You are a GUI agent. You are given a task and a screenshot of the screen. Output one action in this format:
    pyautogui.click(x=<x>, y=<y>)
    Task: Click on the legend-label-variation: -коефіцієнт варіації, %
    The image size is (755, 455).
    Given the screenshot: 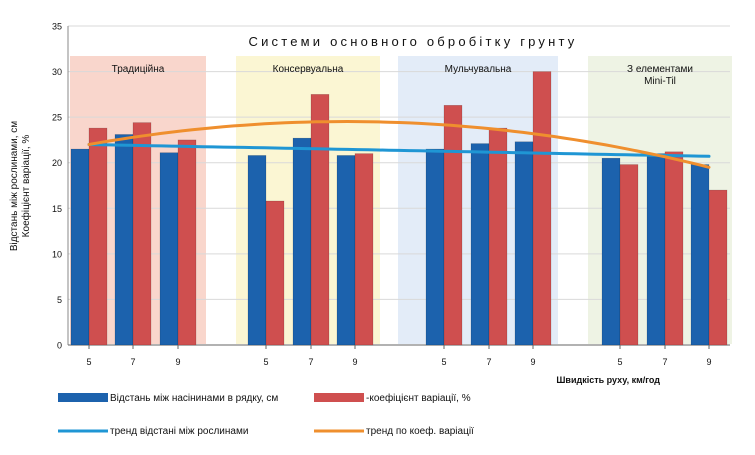 What is the action you would take?
    pyautogui.click(x=418, y=398)
    